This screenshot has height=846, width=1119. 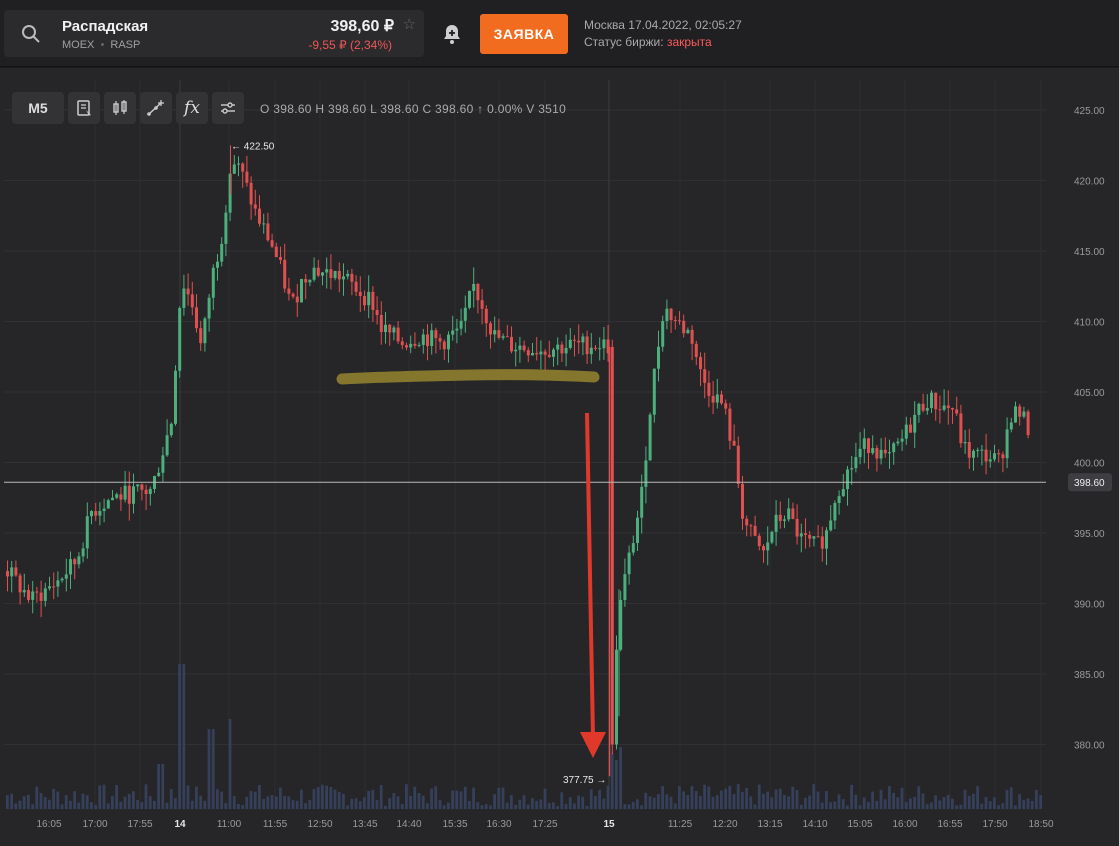 I want to click on bell-add-icon, so click(x=452, y=34).